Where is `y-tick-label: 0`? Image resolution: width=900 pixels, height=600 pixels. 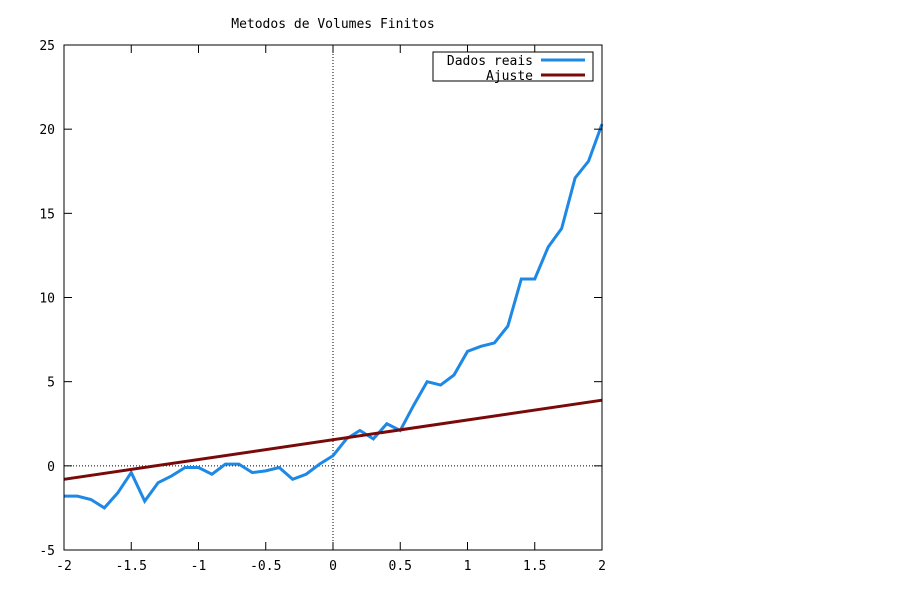 y-tick-label: 0 is located at coordinates (51, 467).